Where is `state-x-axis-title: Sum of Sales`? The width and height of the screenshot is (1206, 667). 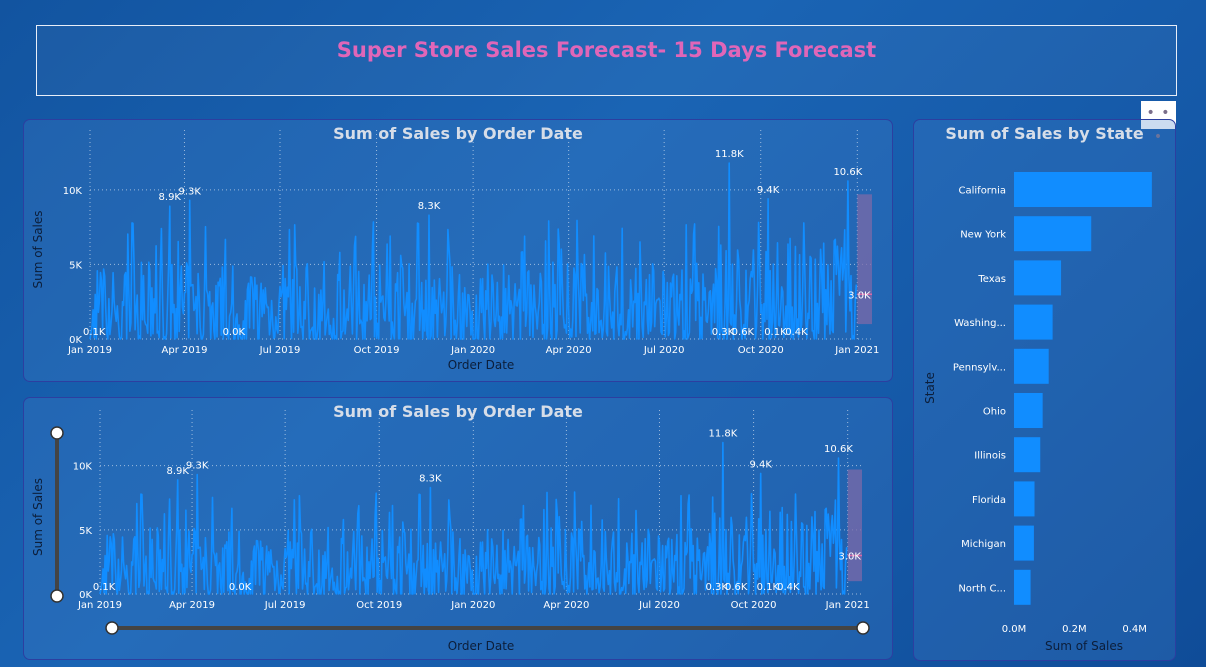 state-x-axis-title: Sum of Sales is located at coordinates (1084, 646).